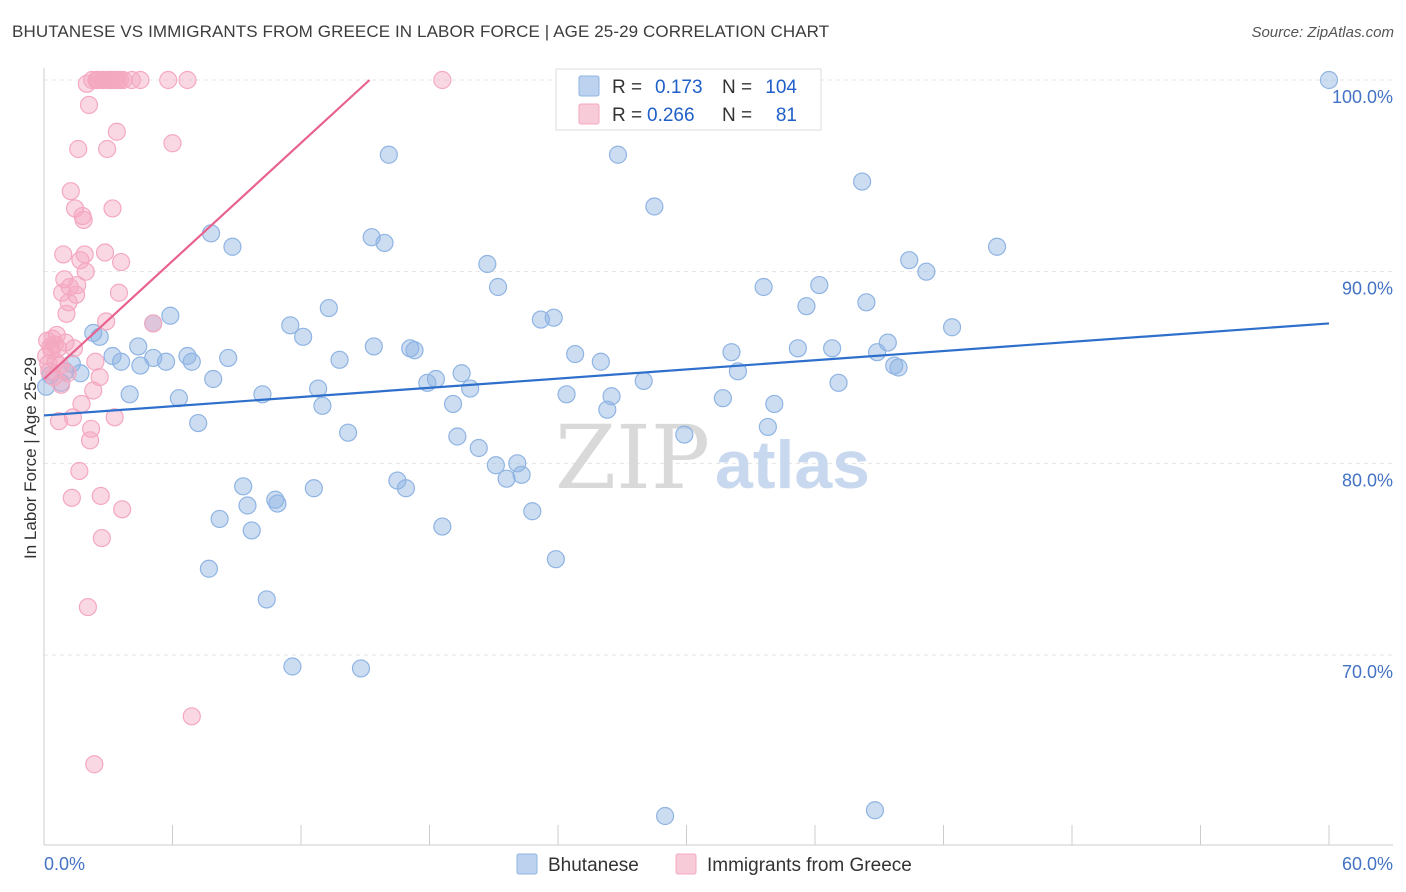 This screenshot has width=1406, height=892. Describe the element at coordinates (627, 115) in the screenshot. I see `legend-r-label-2: R =` at that location.